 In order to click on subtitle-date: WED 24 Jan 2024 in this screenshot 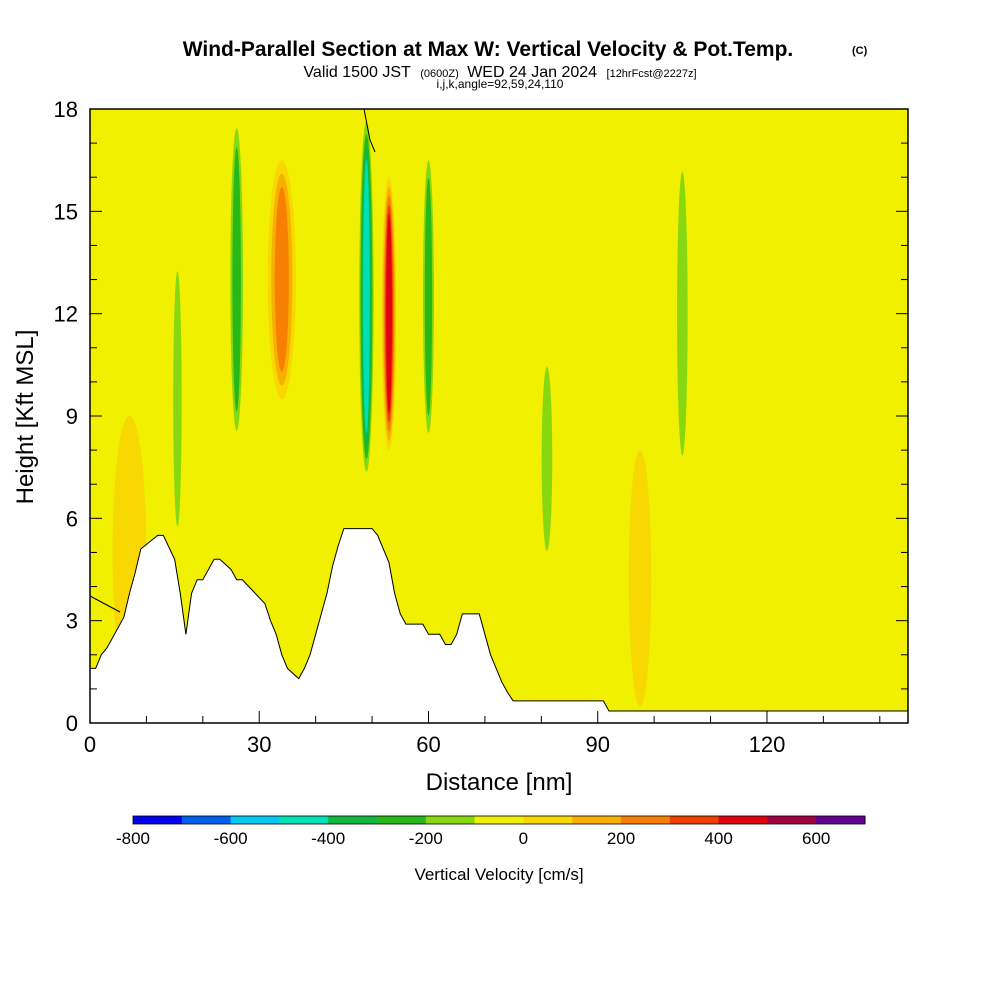, I will do `click(532, 72)`.